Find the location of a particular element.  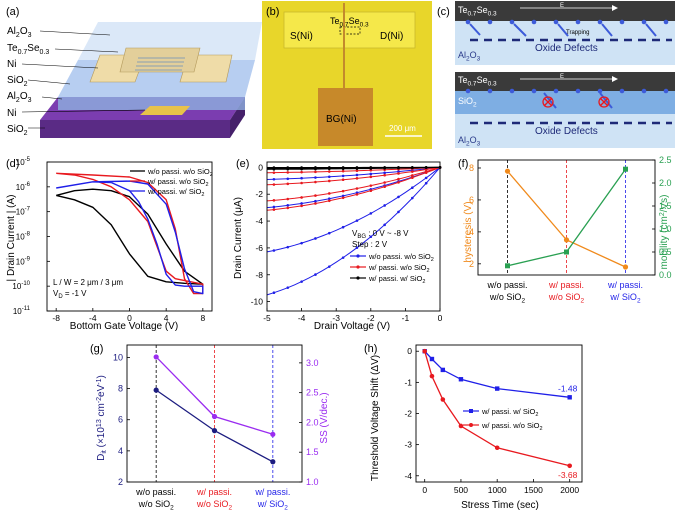

gate-bar is located at coordinates (165, 110).